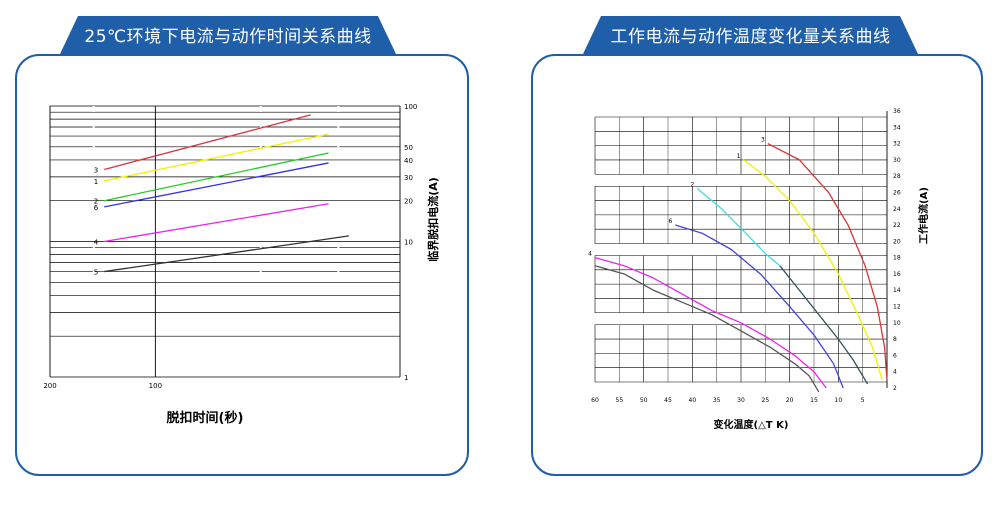 The image size is (995, 526). Describe the element at coordinates (897, 258) in the screenshot. I see `y-tick-label: 18` at that location.